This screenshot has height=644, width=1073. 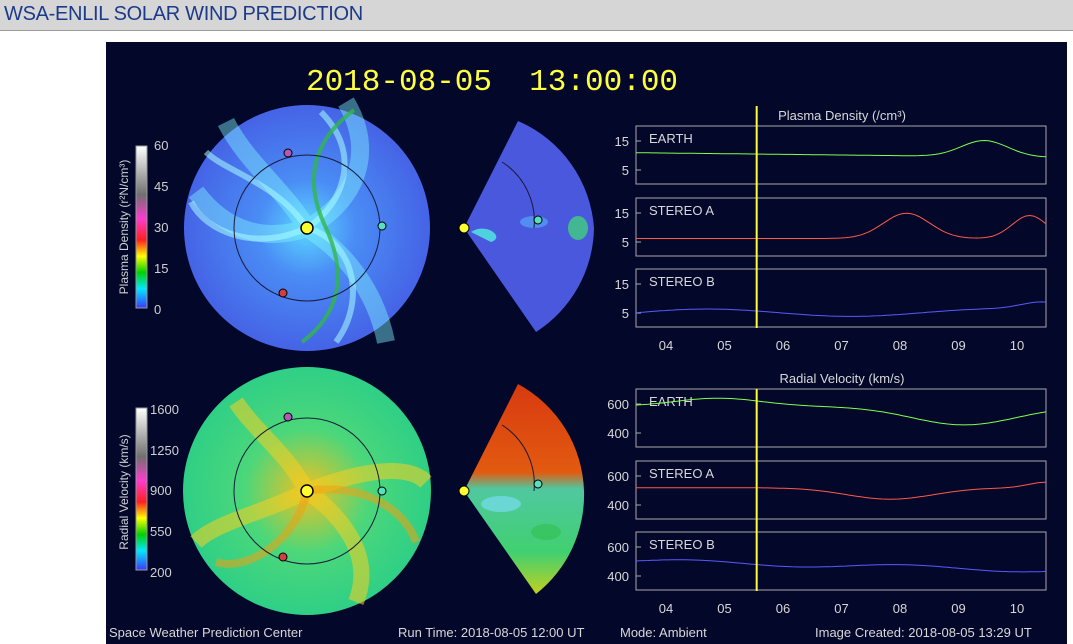 What do you see at coordinates (783, 345) in the screenshot?
I see `density-x-tick-label: 06` at bounding box center [783, 345].